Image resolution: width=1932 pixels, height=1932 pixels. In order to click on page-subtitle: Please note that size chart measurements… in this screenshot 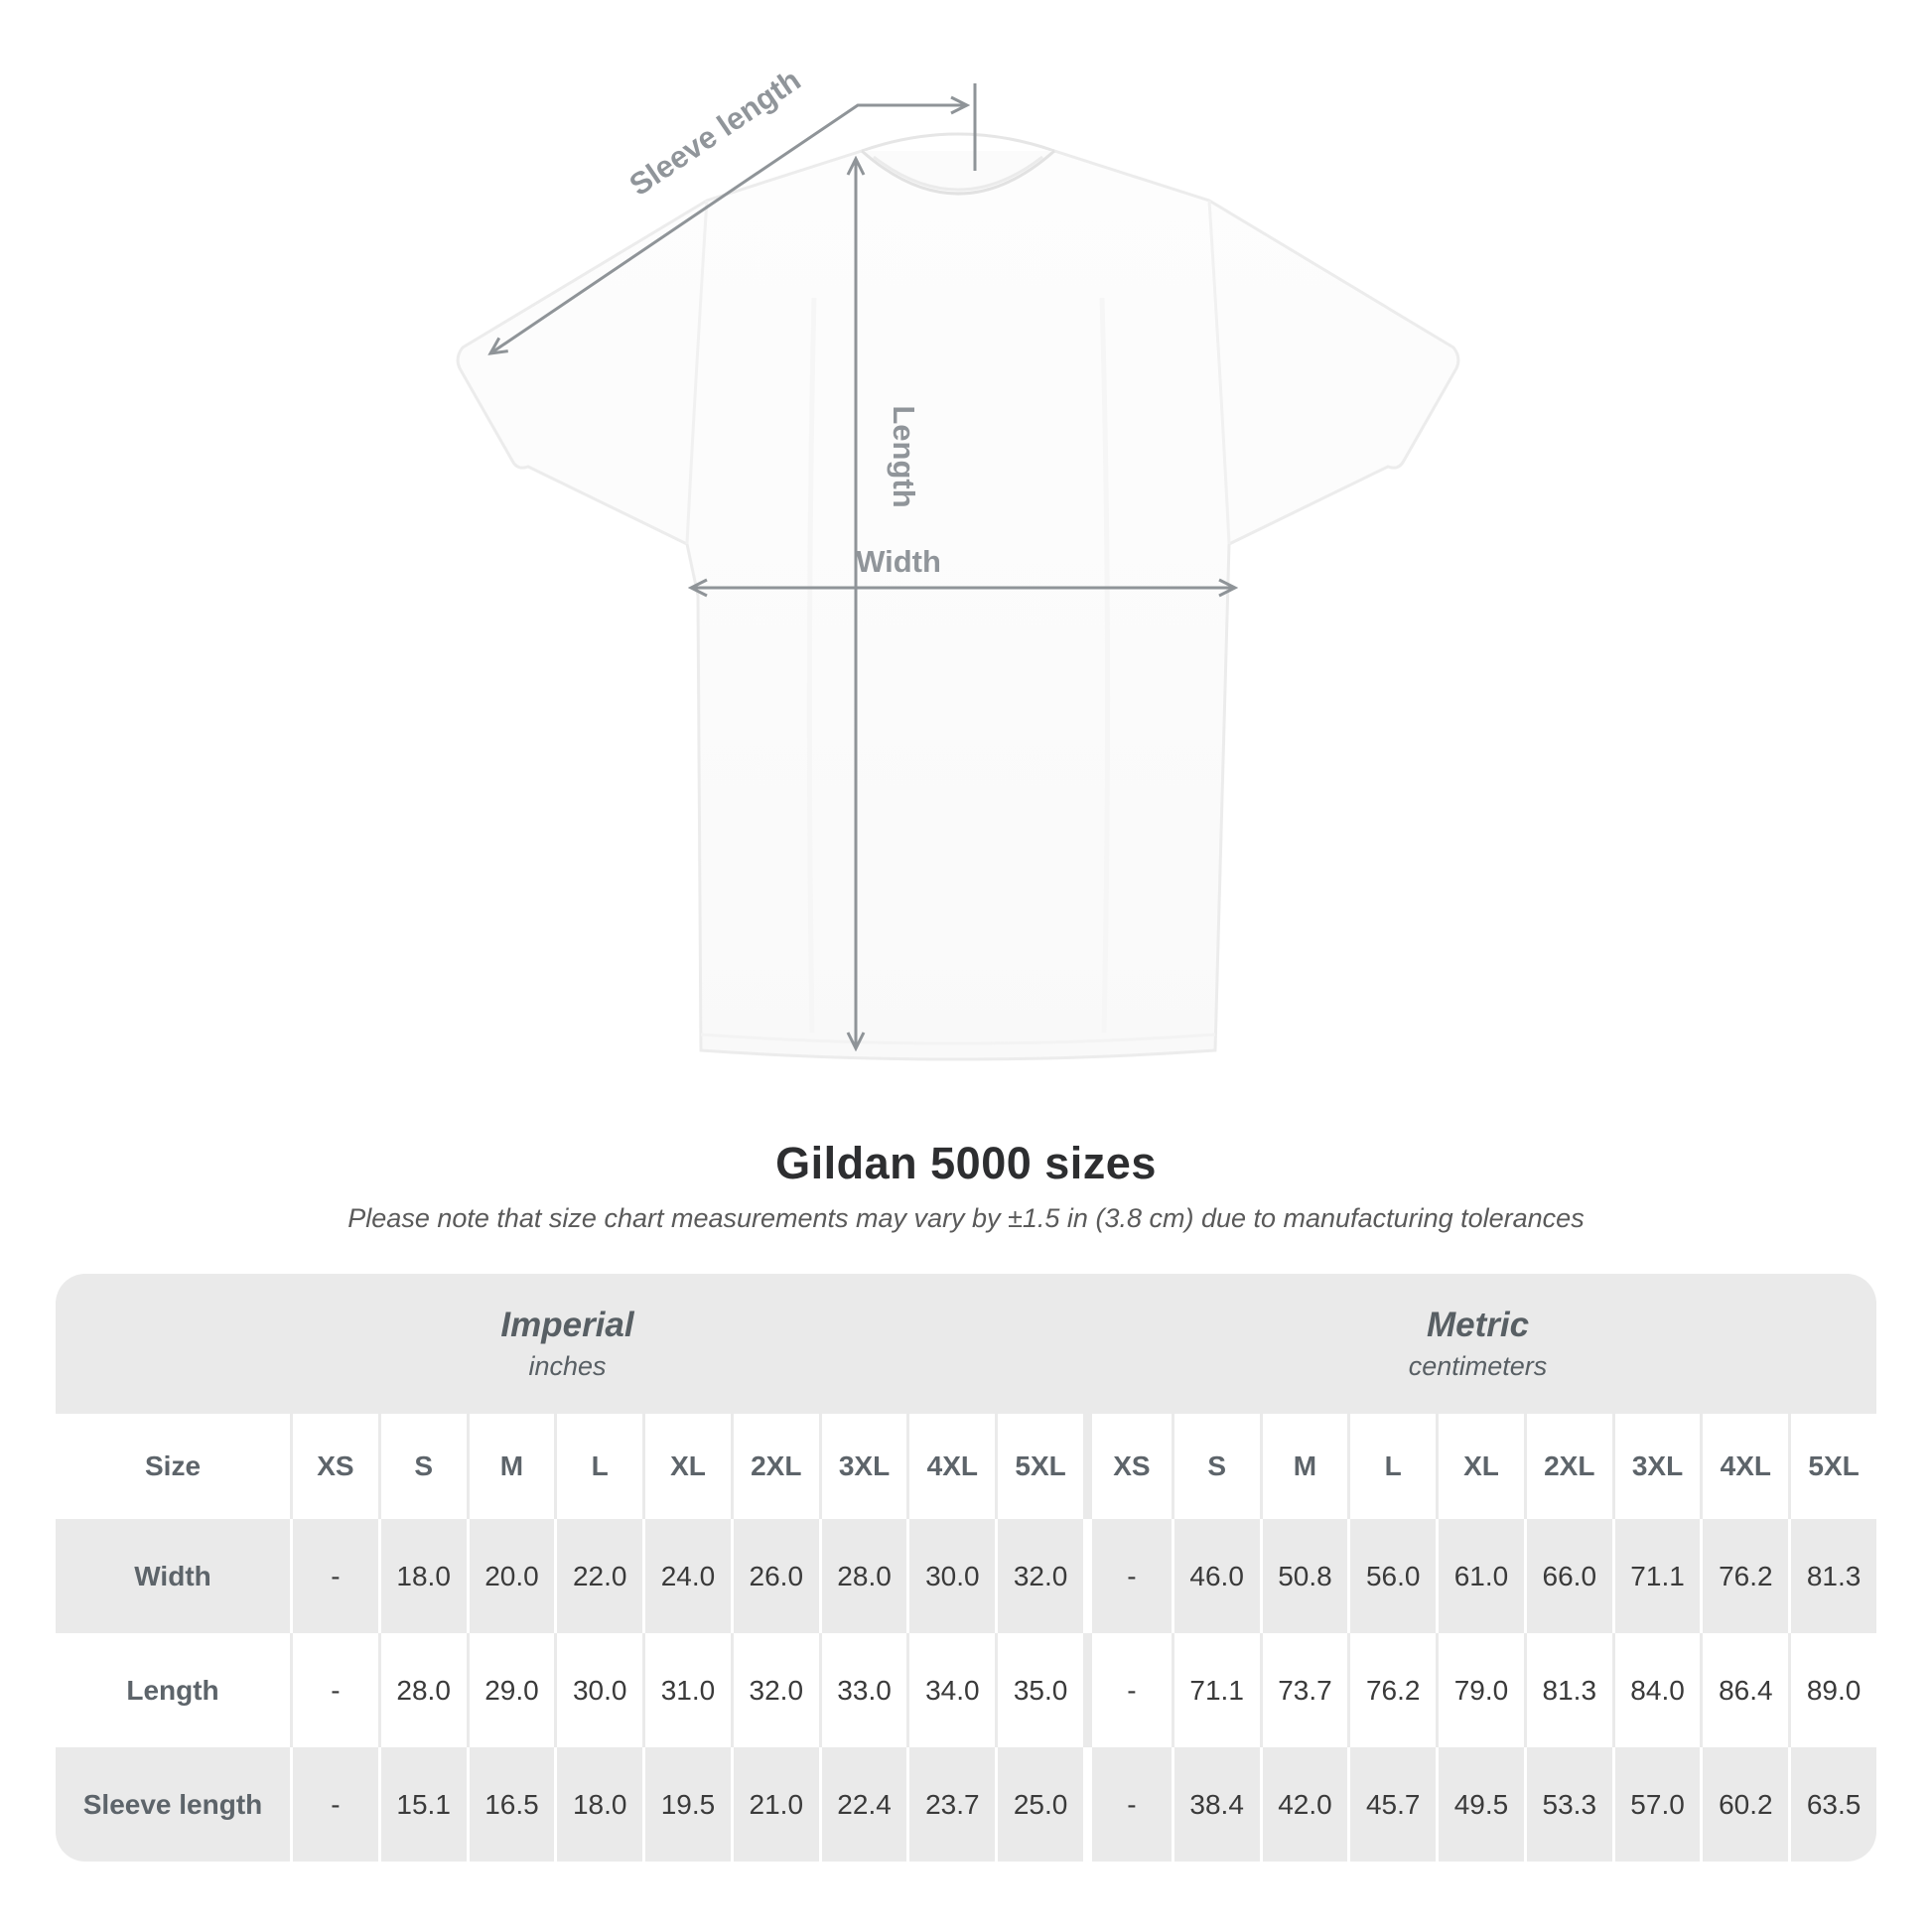, I will do `click(966, 1218)`.